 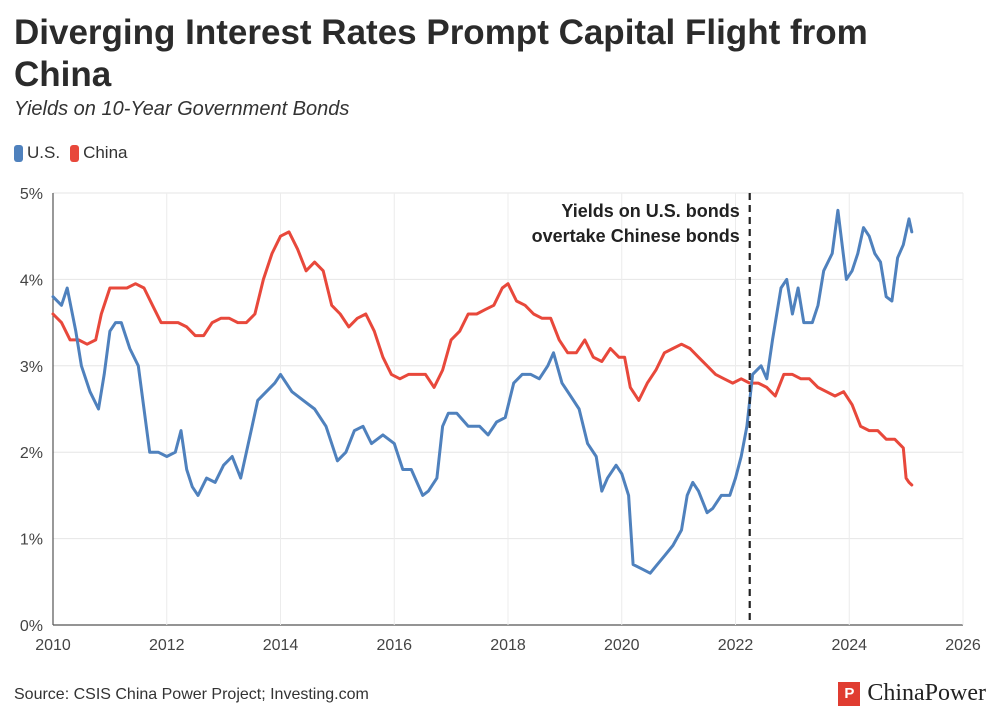 What do you see at coordinates (926, 693) in the screenshot?
I see `brand-name: ChinaPower` at bounding box center [926, 693].